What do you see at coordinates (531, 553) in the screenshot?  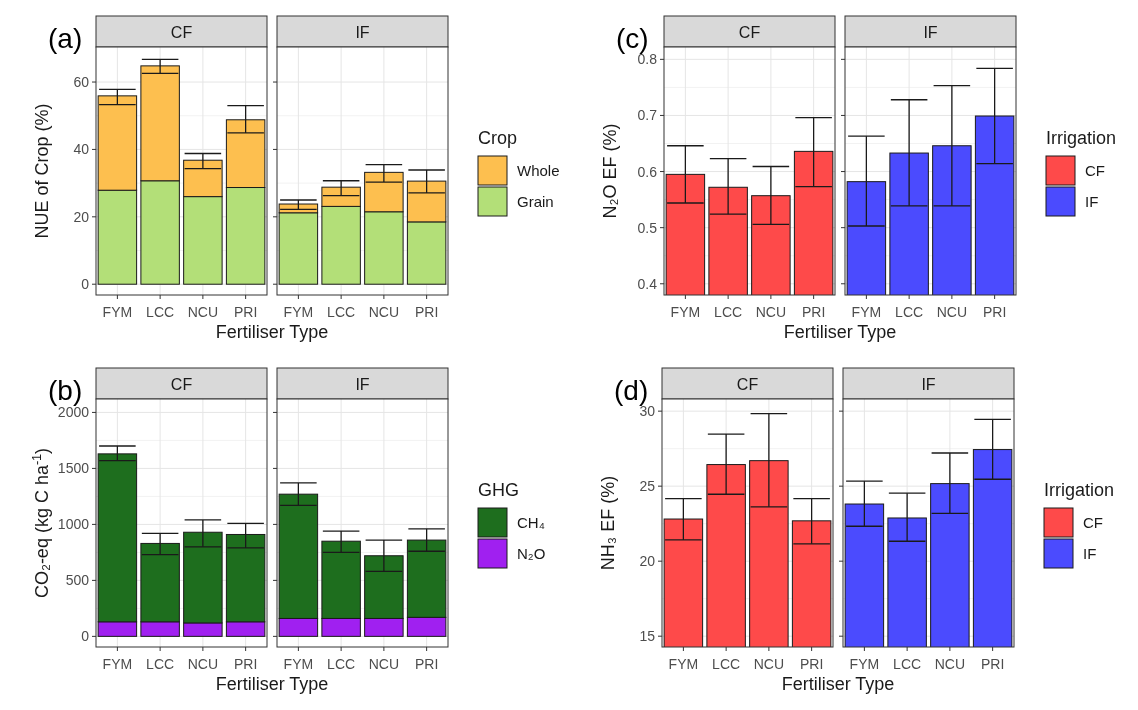 I see `legend-label: N₂O` at bounding box center [531, 553].